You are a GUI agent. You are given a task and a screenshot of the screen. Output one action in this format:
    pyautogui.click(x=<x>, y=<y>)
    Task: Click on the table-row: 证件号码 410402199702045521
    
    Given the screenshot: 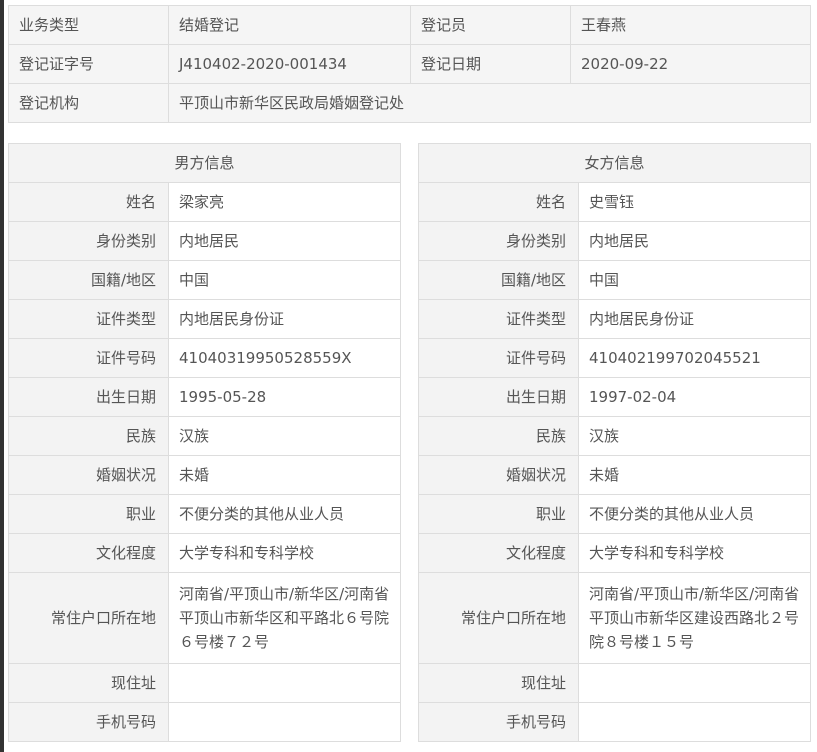 What is the action you would take?
    pyautogui.click(x=615, y=358)
    